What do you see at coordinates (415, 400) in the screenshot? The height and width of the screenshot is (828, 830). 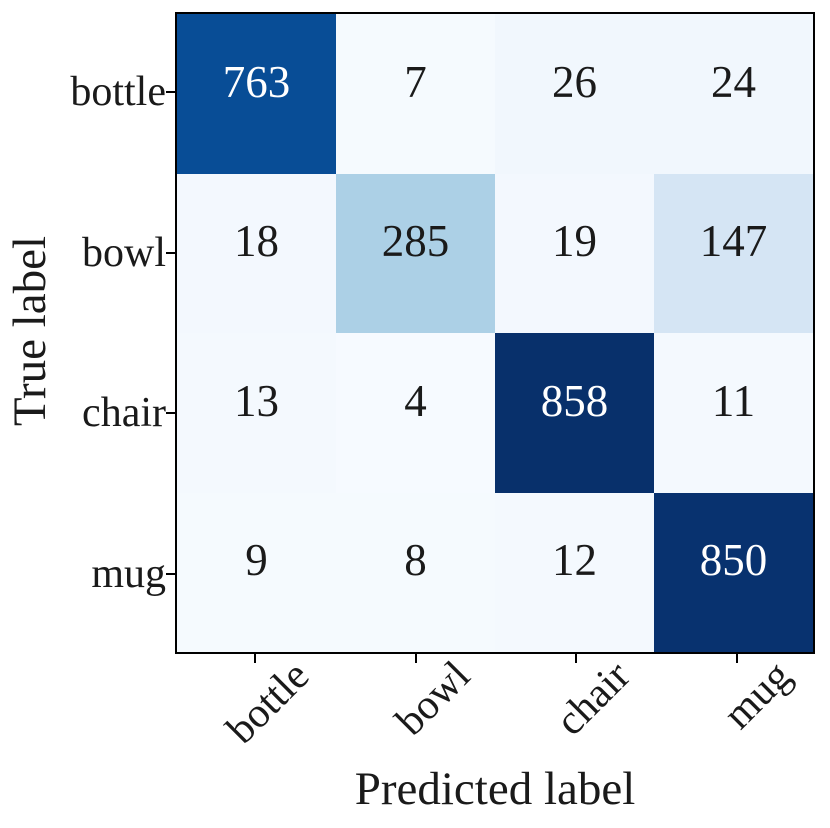 I see `cell-value: 4` at bounding box center [415, 400].